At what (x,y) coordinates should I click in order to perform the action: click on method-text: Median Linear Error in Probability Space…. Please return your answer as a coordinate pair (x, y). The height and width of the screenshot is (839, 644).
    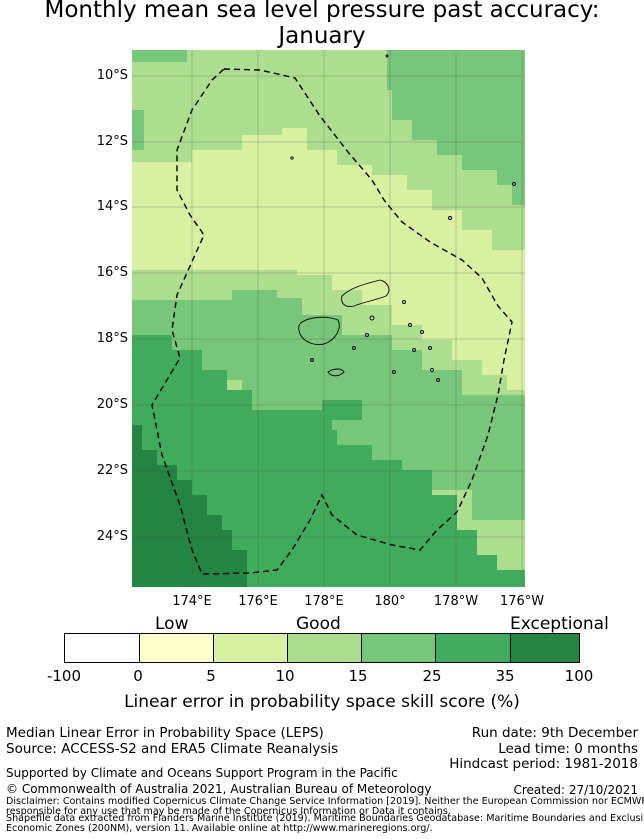
    Looking at the image, I should click on (165, 733).